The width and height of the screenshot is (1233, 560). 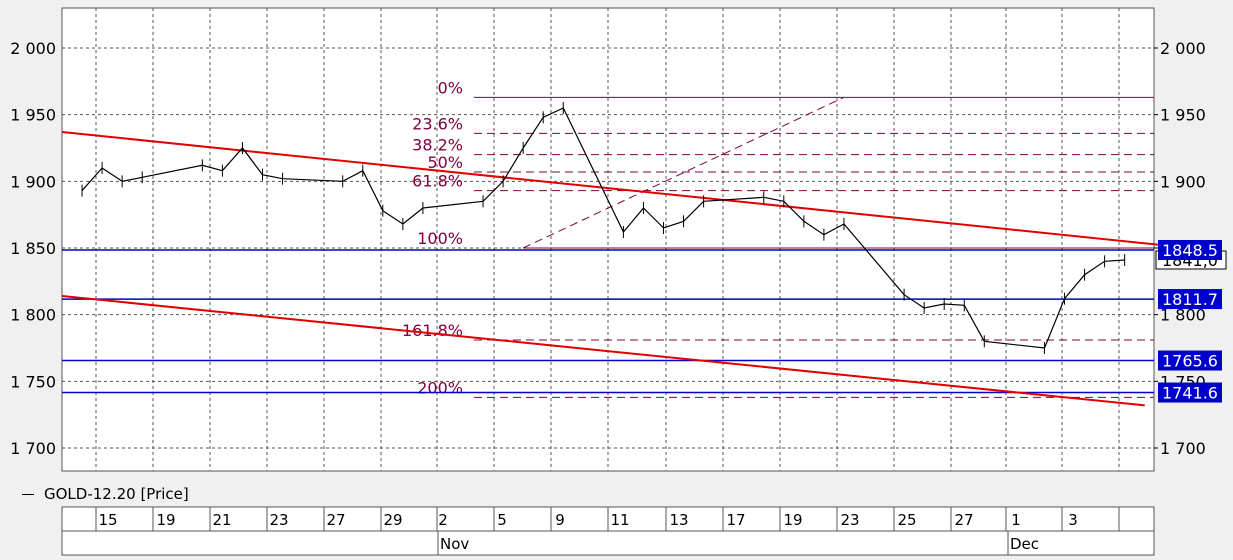 I want to click on y-tick-label-right: 1 800, so click(x=1183, y=315).